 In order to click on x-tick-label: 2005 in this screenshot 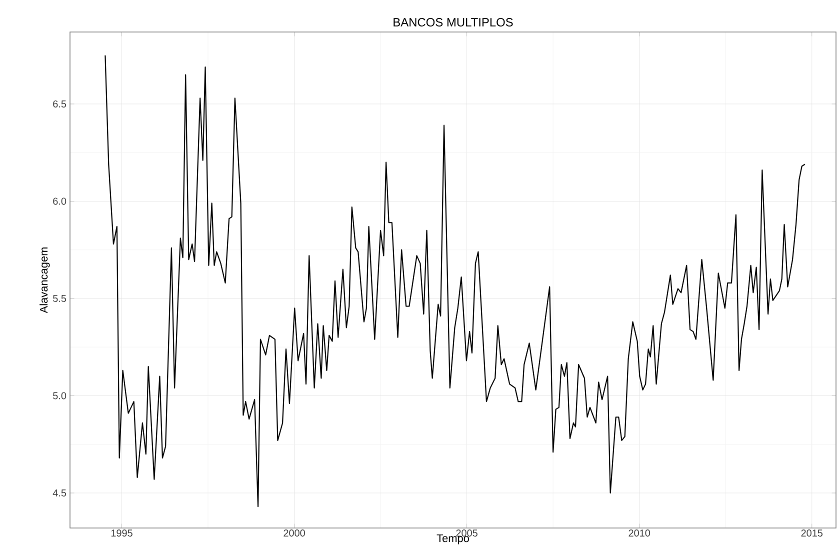, I will do `click(467, 533)`.